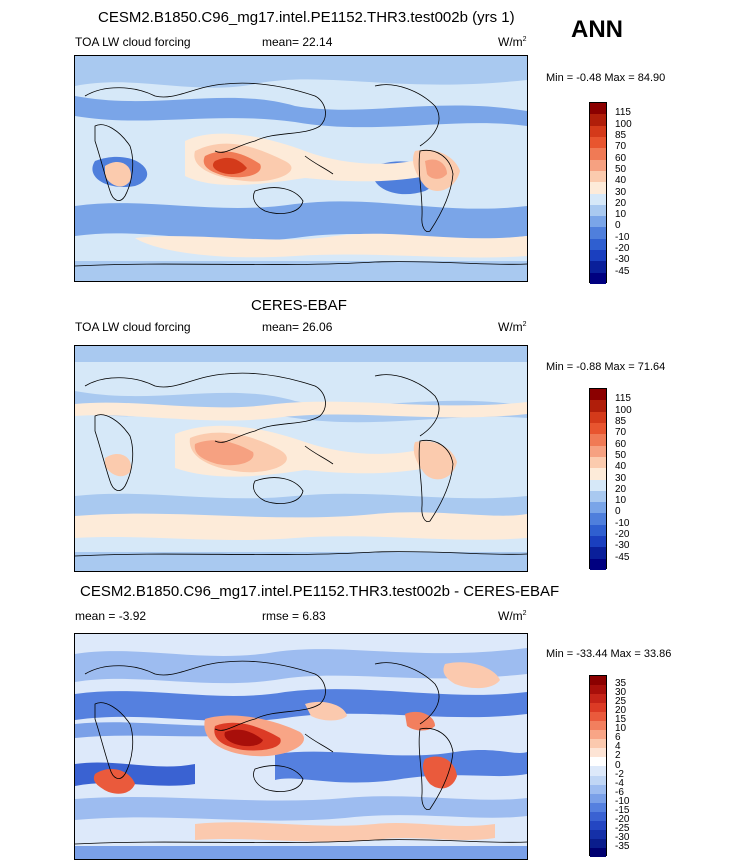  Describe the element at coordinates (619, 774) in the screenshot. I see `colorbar-tick-label: -2` at that location.